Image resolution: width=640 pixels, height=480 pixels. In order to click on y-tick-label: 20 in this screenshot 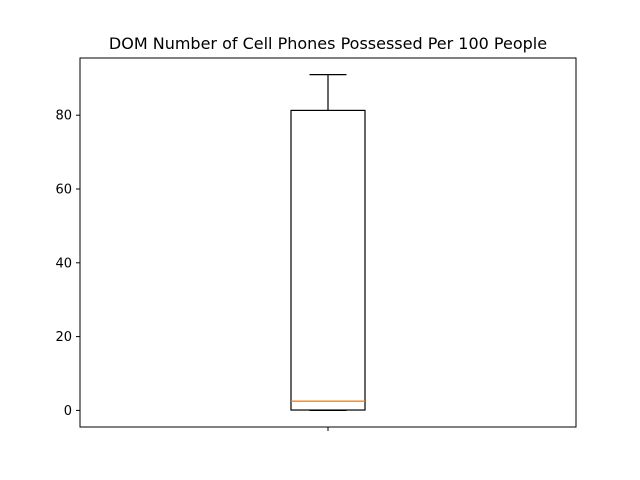, I will do `click(63, 337)`.